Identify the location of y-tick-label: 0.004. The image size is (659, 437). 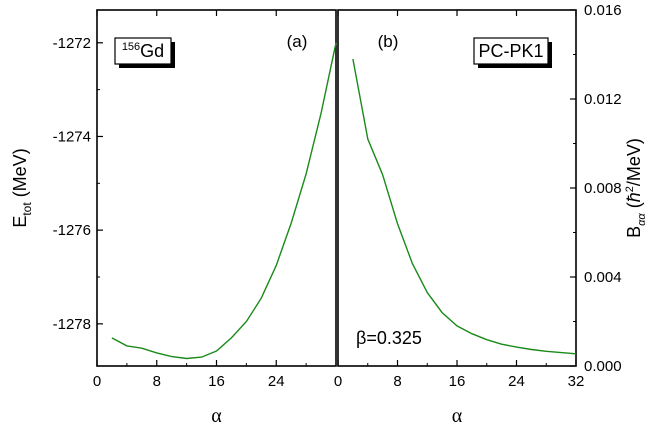
(603, 277).